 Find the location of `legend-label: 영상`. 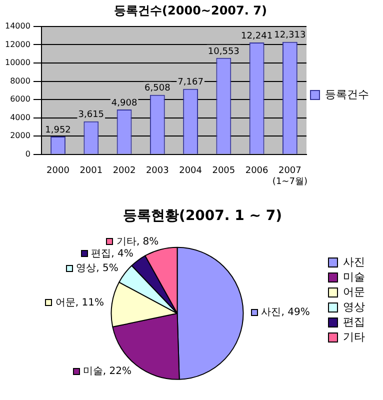

legend-label: 영상 is located at coordinates (354, 307).